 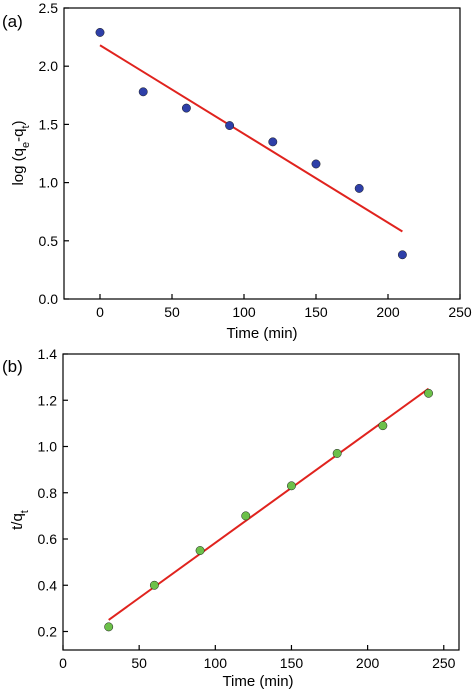 I want to click on panel-a-ylabel-part3: ), so click(x=18, y=122).